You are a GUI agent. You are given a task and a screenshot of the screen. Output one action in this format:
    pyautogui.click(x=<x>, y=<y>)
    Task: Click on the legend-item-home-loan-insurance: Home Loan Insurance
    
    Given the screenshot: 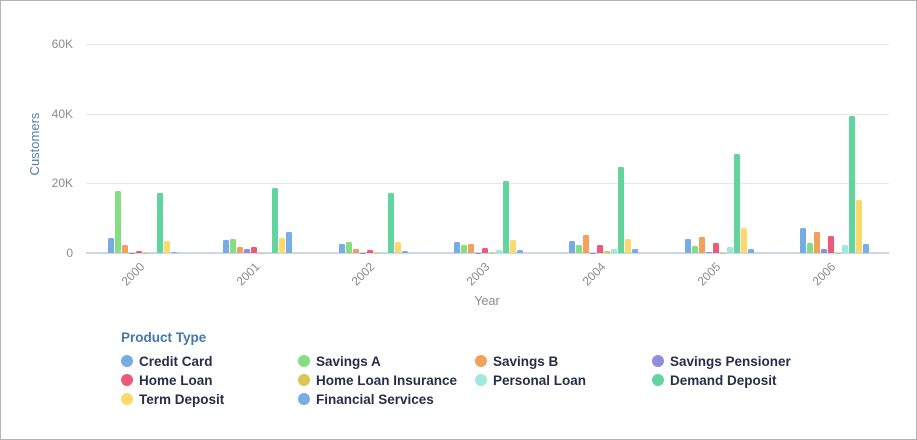 What is the action you would take?
    pyautogui.click(x=386, y=380)
    